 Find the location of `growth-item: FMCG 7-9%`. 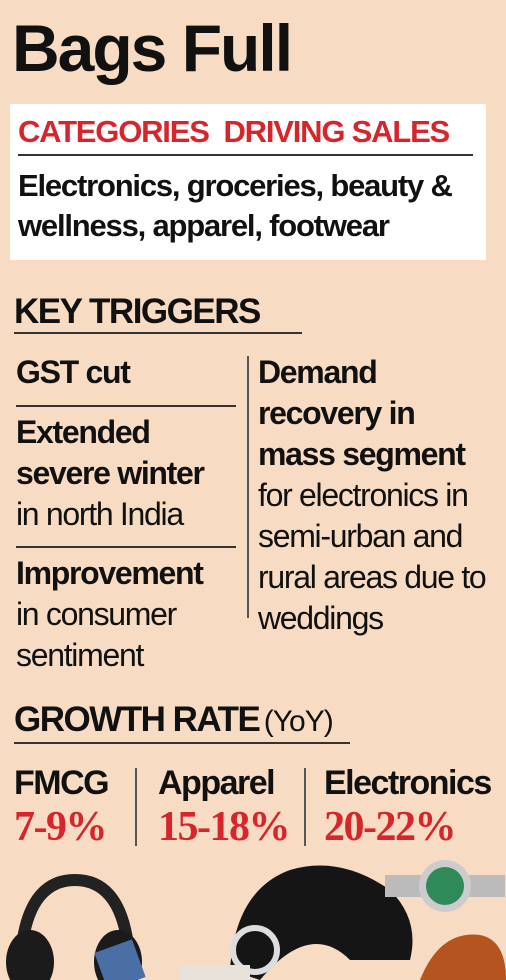

growth-item: FMCG 7-9% is located at coordinates (62, 807).